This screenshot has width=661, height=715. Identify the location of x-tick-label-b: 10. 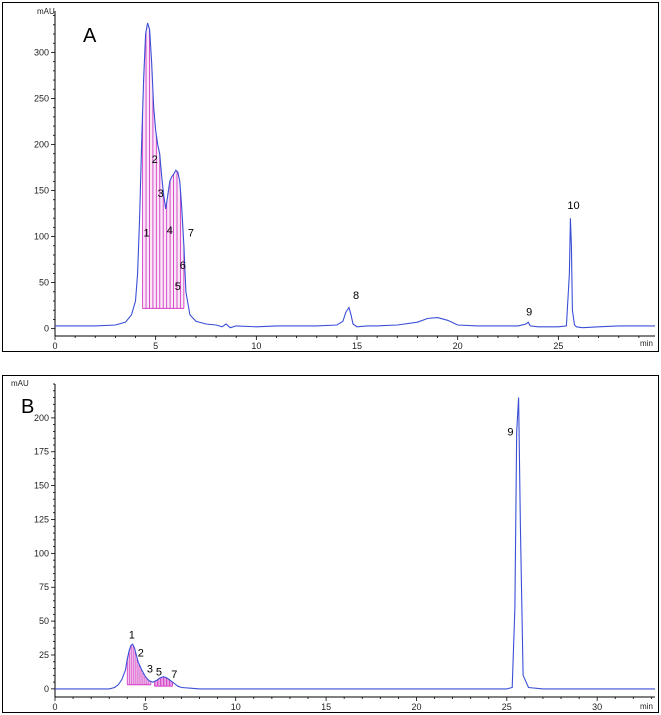
(236, 706).